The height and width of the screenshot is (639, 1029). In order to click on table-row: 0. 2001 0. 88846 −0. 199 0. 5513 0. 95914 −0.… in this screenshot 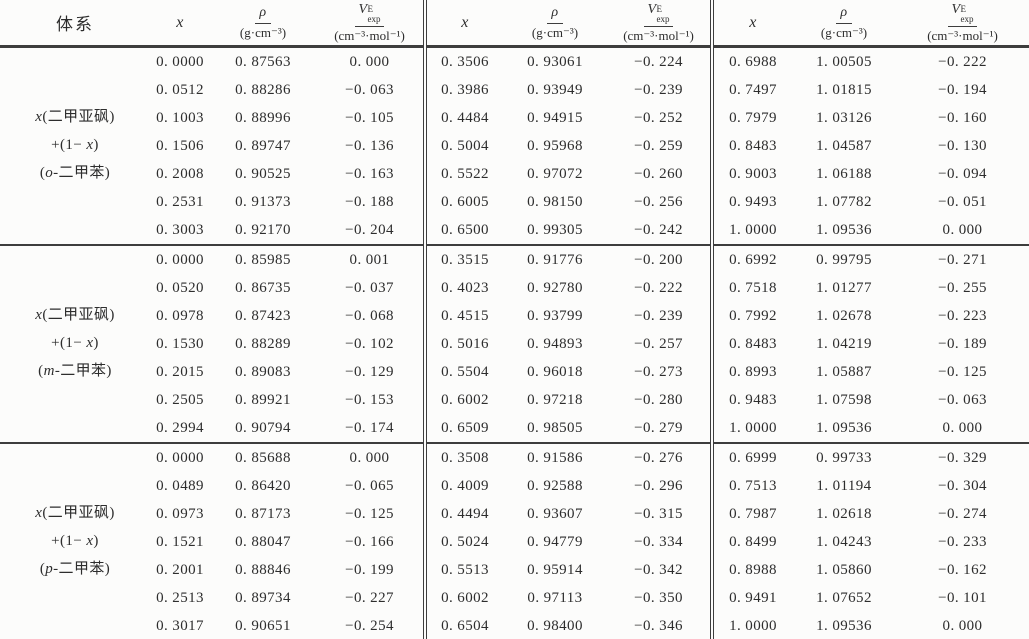, I will do `click(514, 570)`.